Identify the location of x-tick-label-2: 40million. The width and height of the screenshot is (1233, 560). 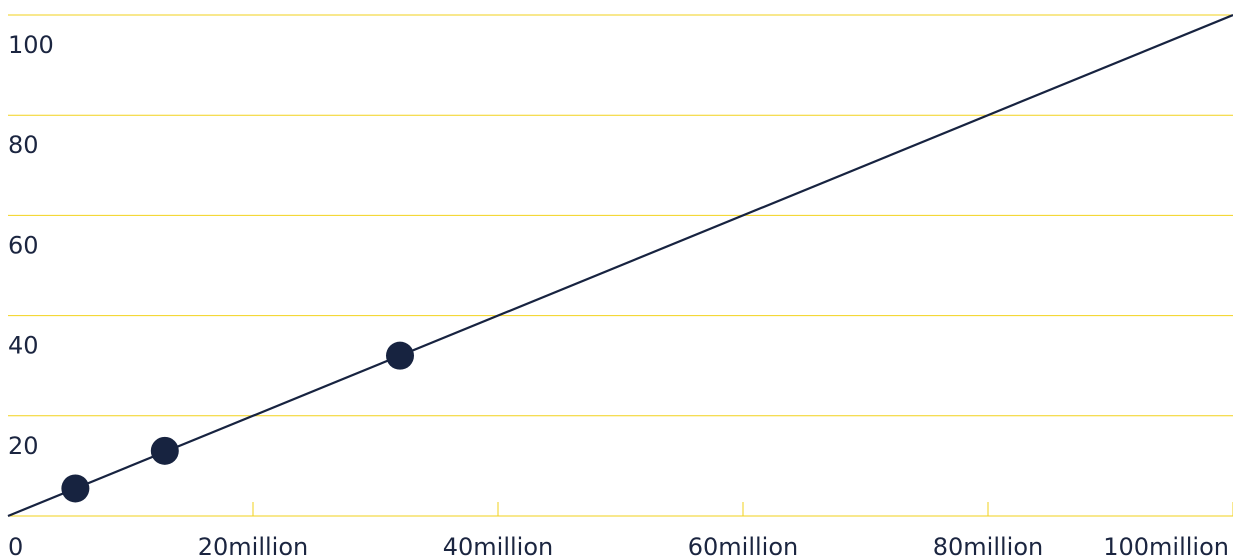
(498, 546).